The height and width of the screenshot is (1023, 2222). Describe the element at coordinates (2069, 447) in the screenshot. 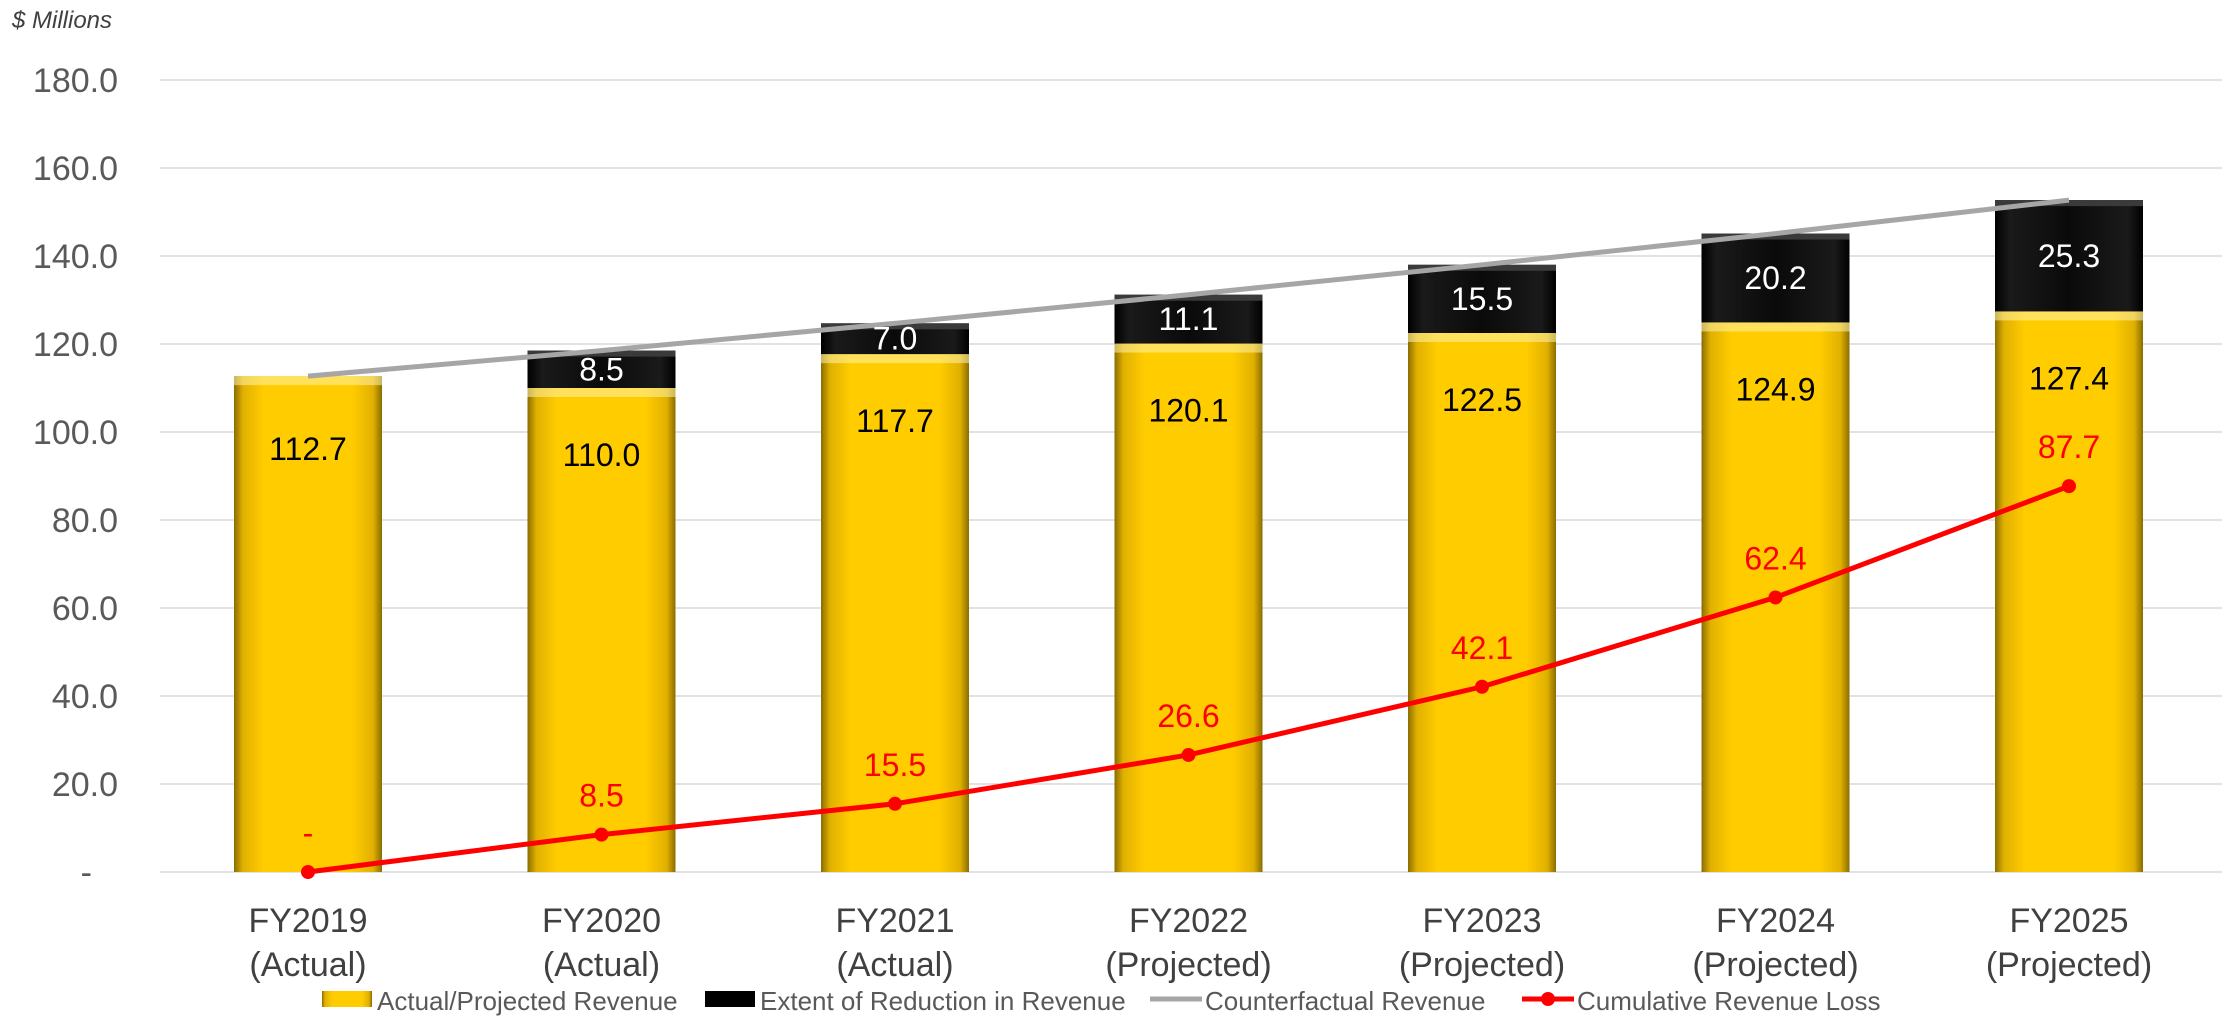

I see `cumulative-loss-label: 87.7` at that location.